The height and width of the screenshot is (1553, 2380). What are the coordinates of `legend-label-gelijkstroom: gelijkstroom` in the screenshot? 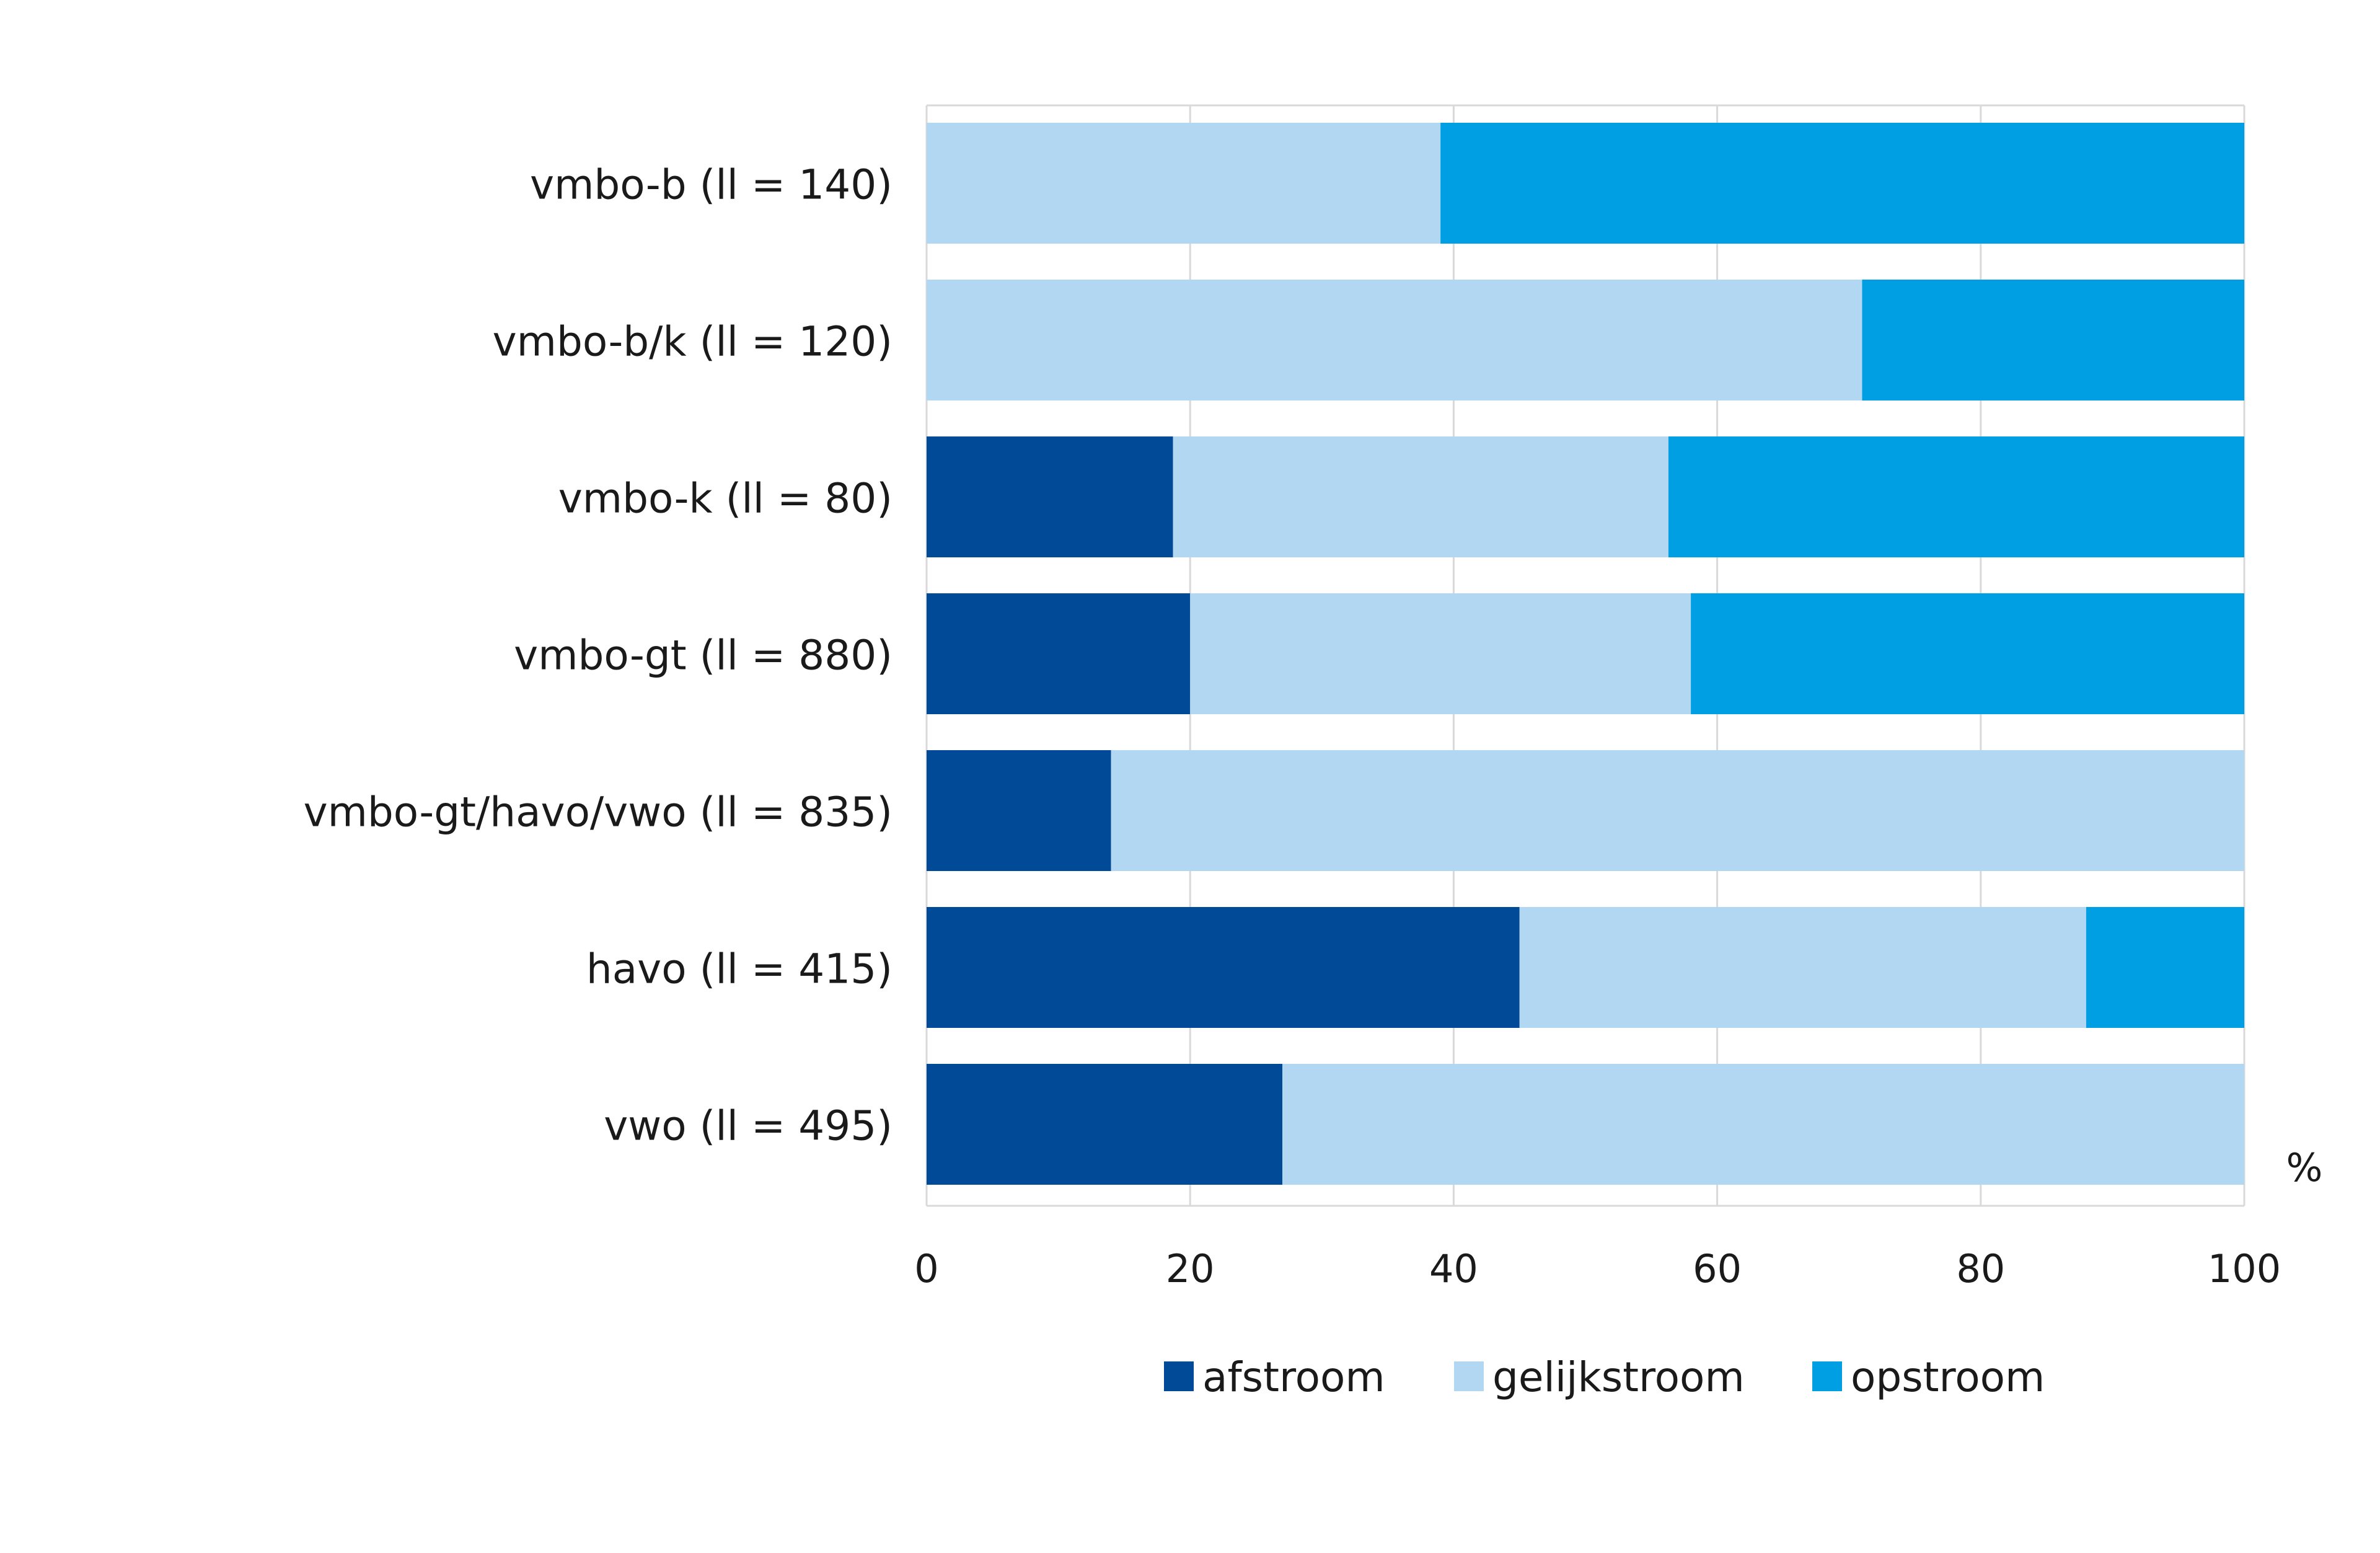 It's located at (1618, 1377).